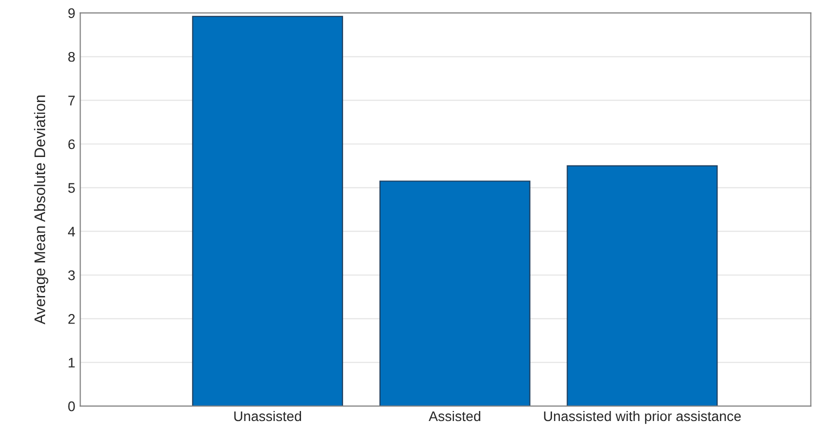 This screenshot has width=819, height=432. I want to click on y-tick-label: 8, so click(71, 57).